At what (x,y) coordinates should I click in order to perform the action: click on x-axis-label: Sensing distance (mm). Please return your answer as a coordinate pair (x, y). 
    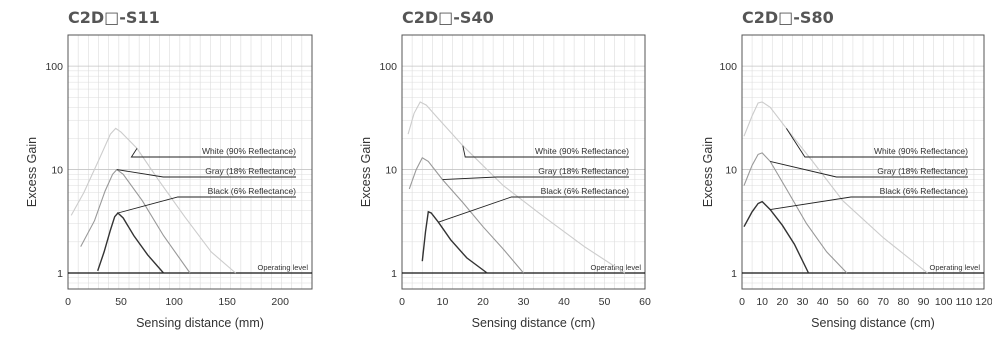
    Looking at the image, I should click on (200, 323).